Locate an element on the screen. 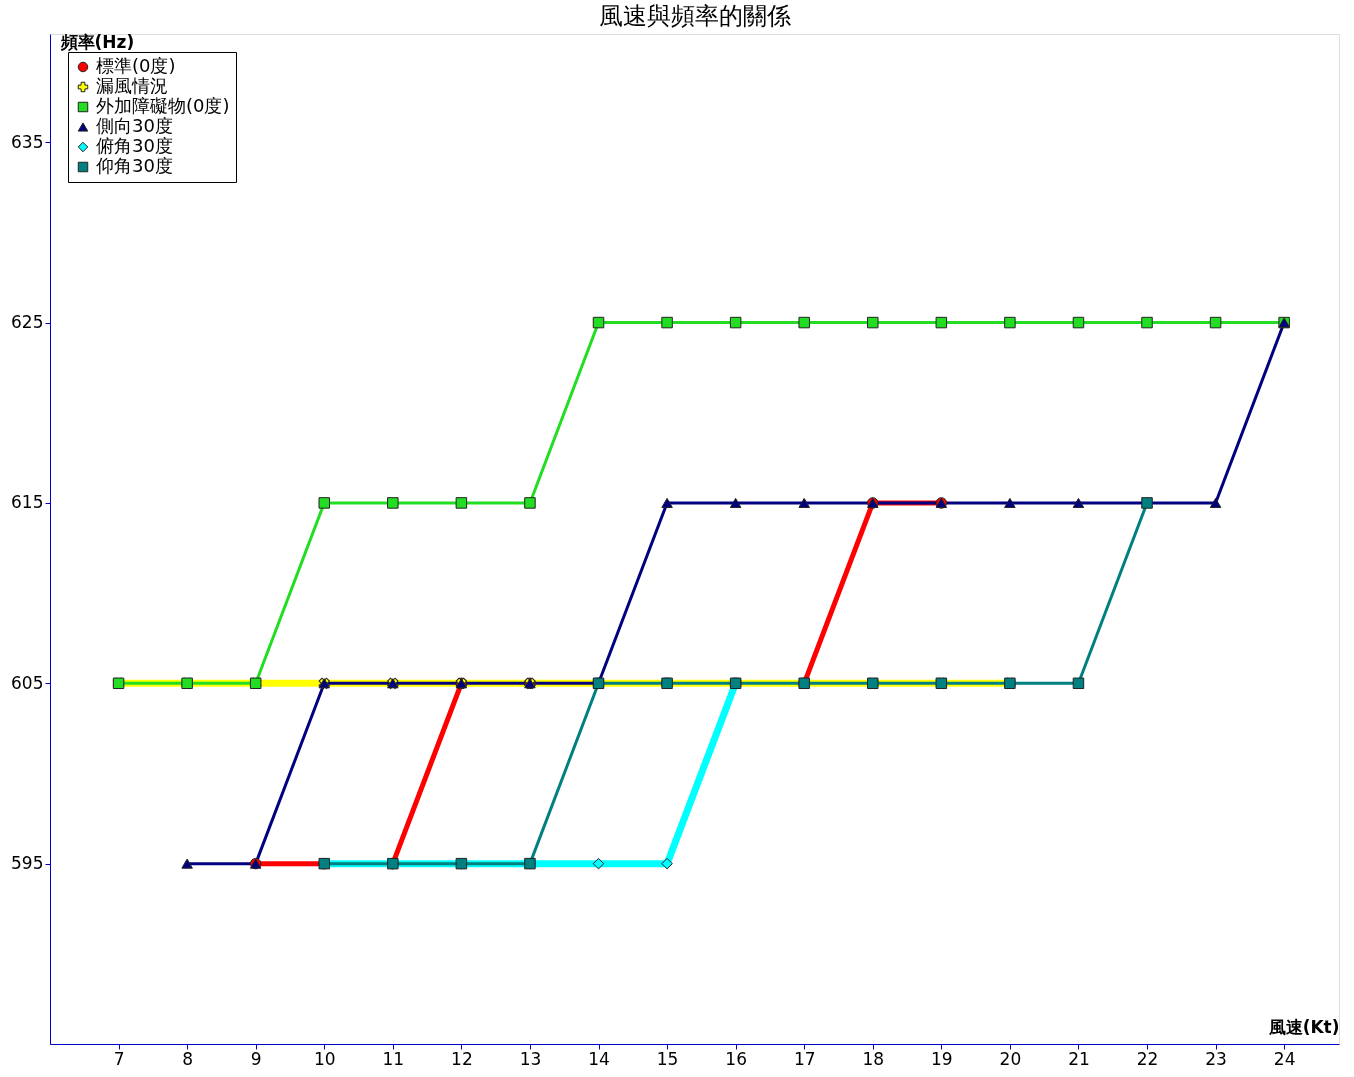 Image resolution: width=1354 pixels, height=1077 pixels. x-tick-label: 8 is located at coordinates (188, 1058).